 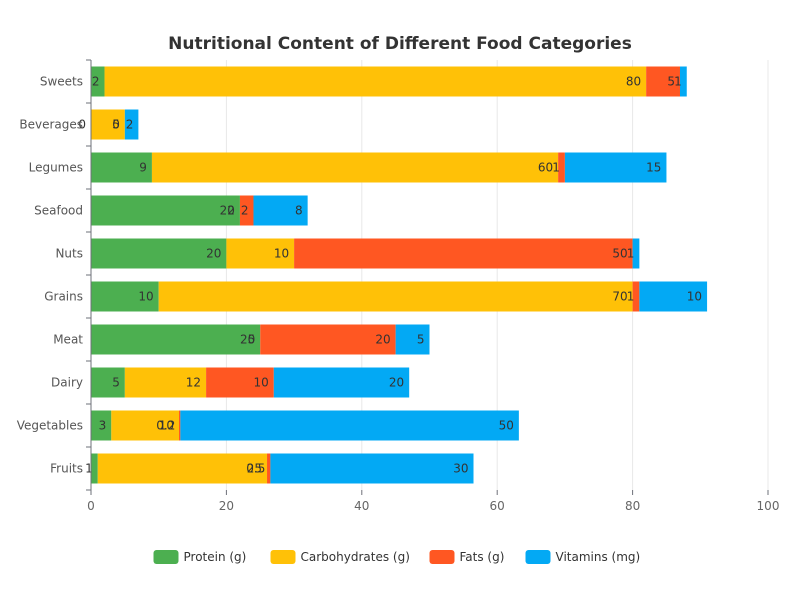 I want to click on x-tick-label: 40, so click(x=361, y=506).